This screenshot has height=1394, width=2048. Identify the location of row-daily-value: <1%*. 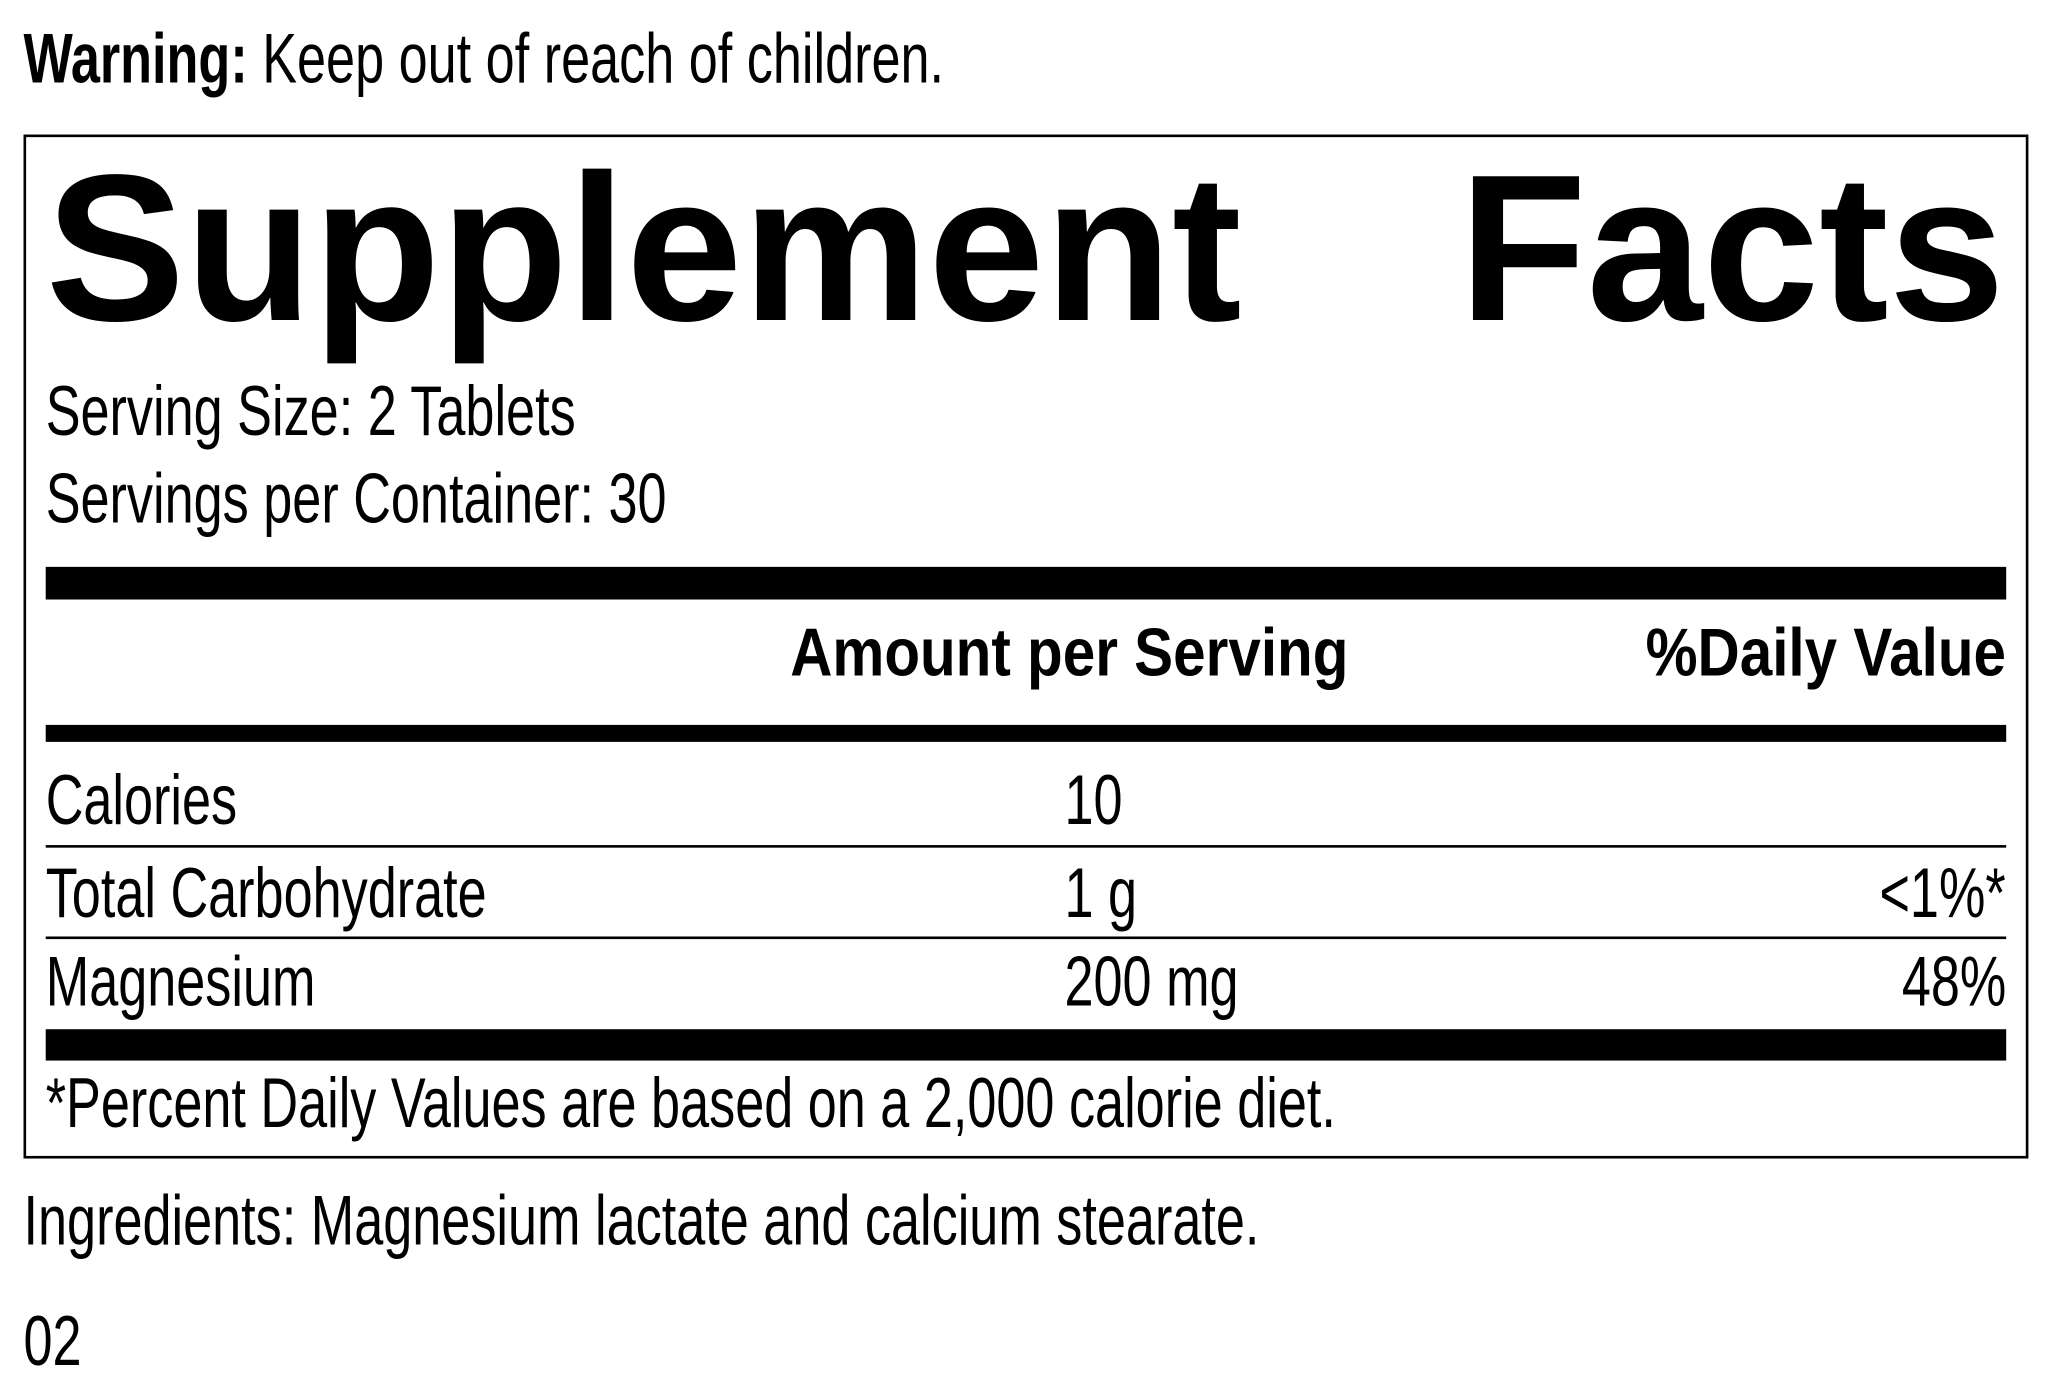
(1943, 893).